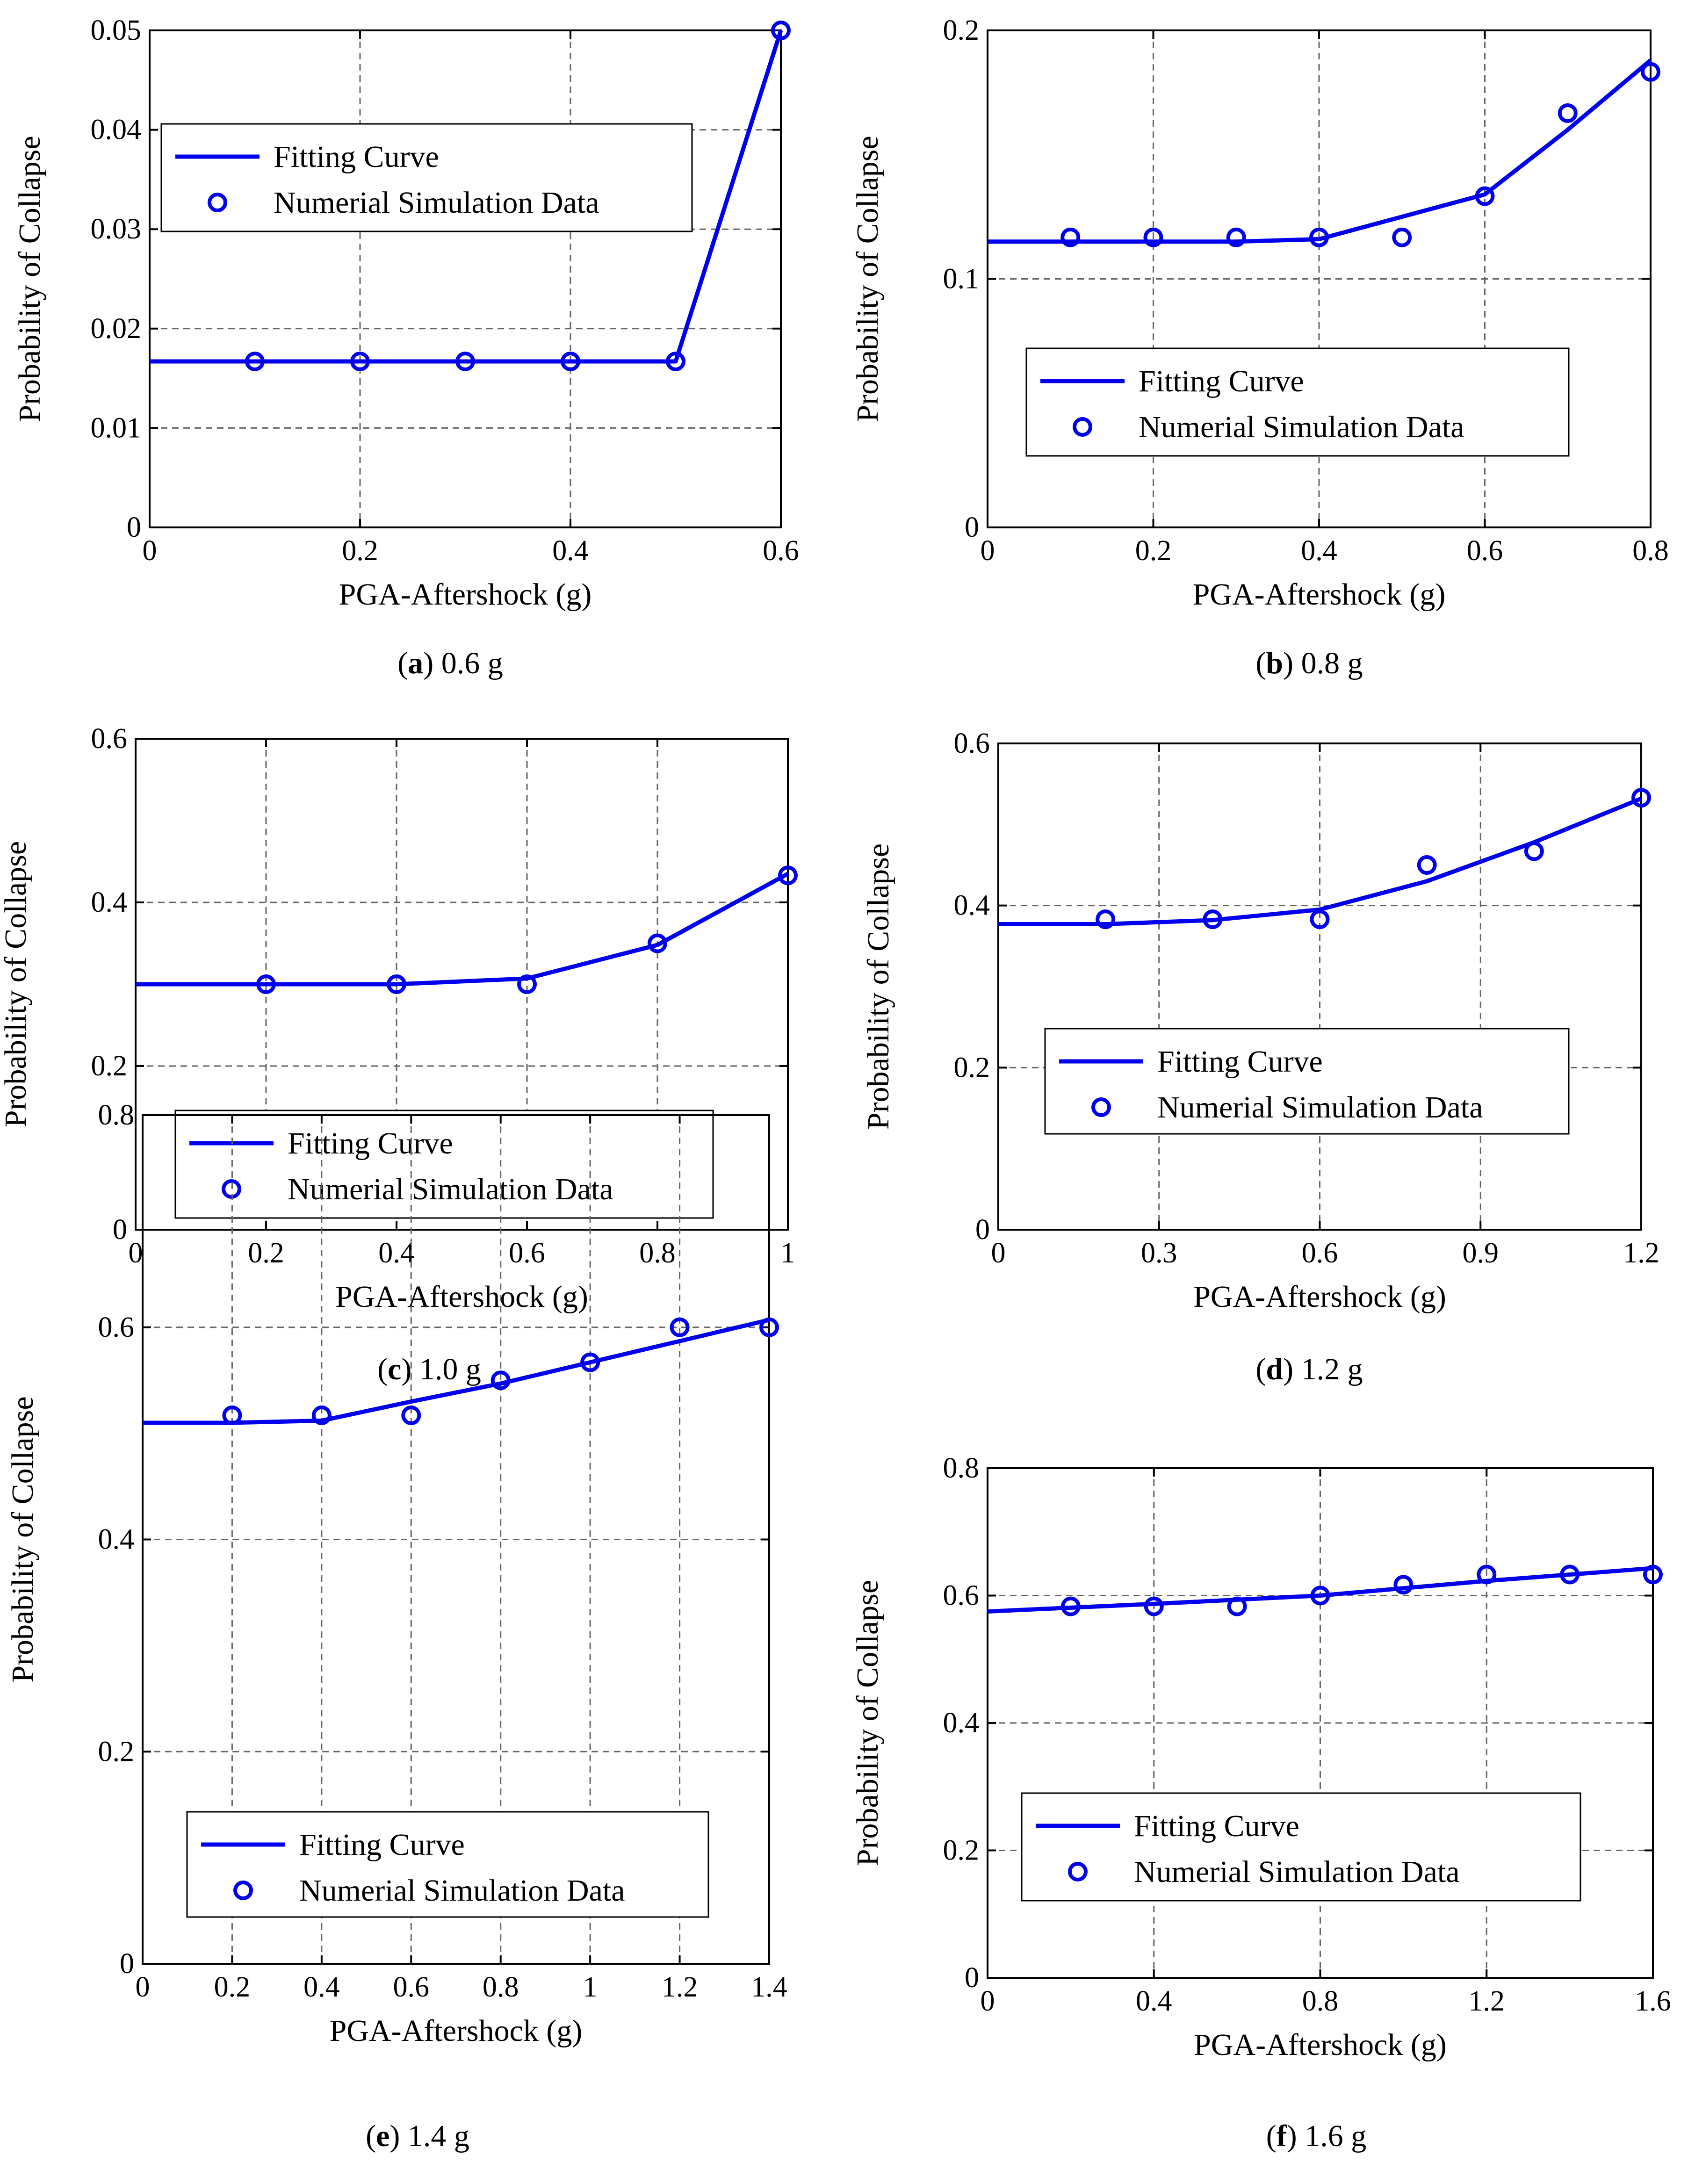 The image size is (1695, 2184). I want to click on x-tick-label: 0.9, so click(1481, 1253).